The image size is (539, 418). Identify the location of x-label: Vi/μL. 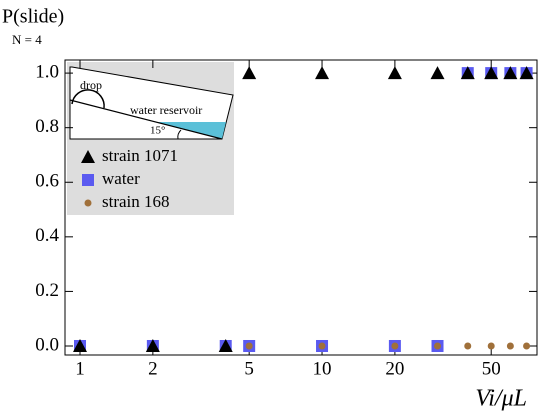
(501, 399).